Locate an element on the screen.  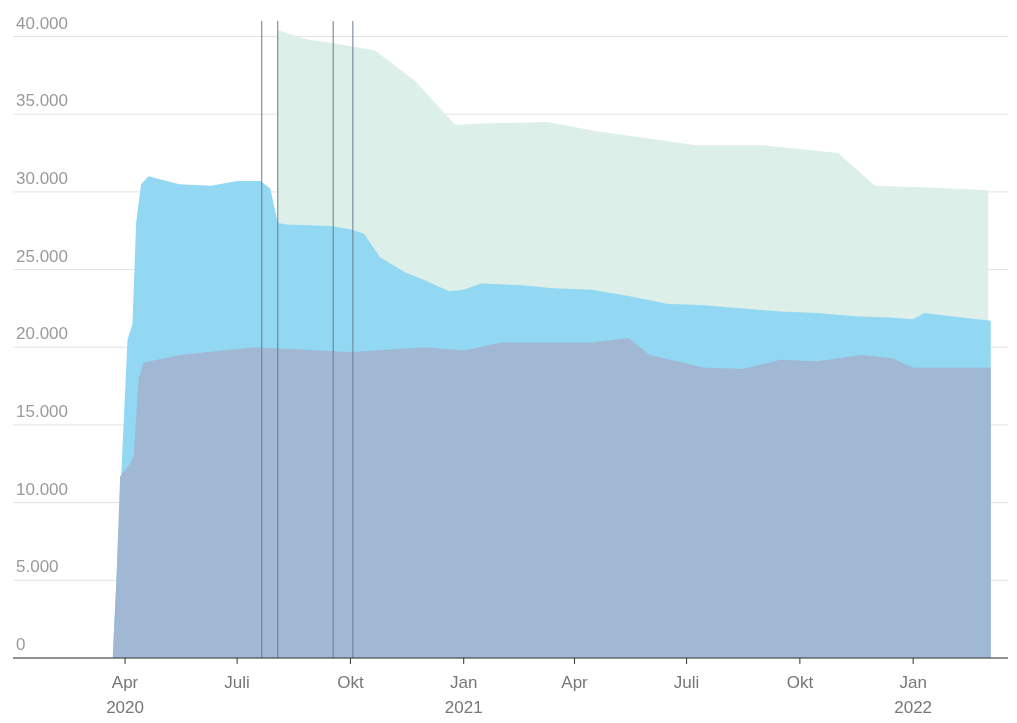
y-tick-label: 25.000 is located at coordinates (42, 256).